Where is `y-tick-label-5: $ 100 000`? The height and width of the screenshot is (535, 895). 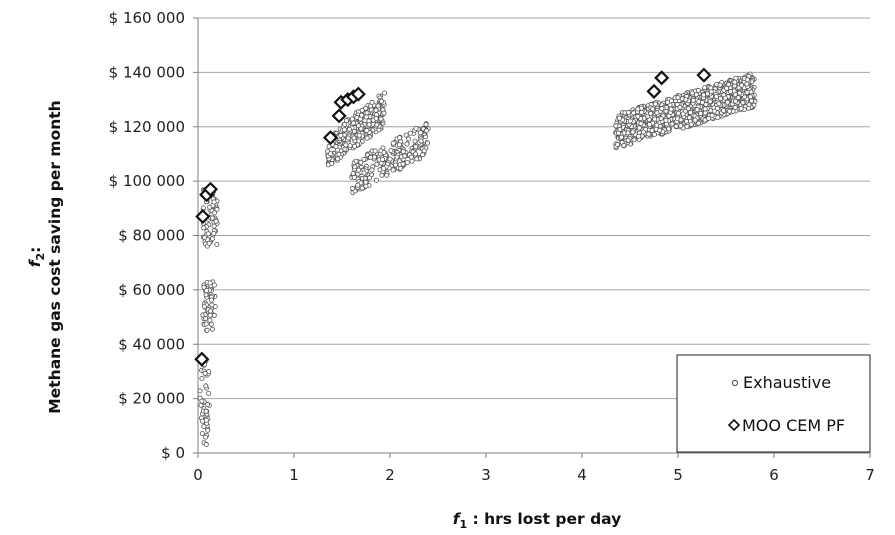 y-tick-label-5: $ 100 000 is located at coordinates (147, 181).